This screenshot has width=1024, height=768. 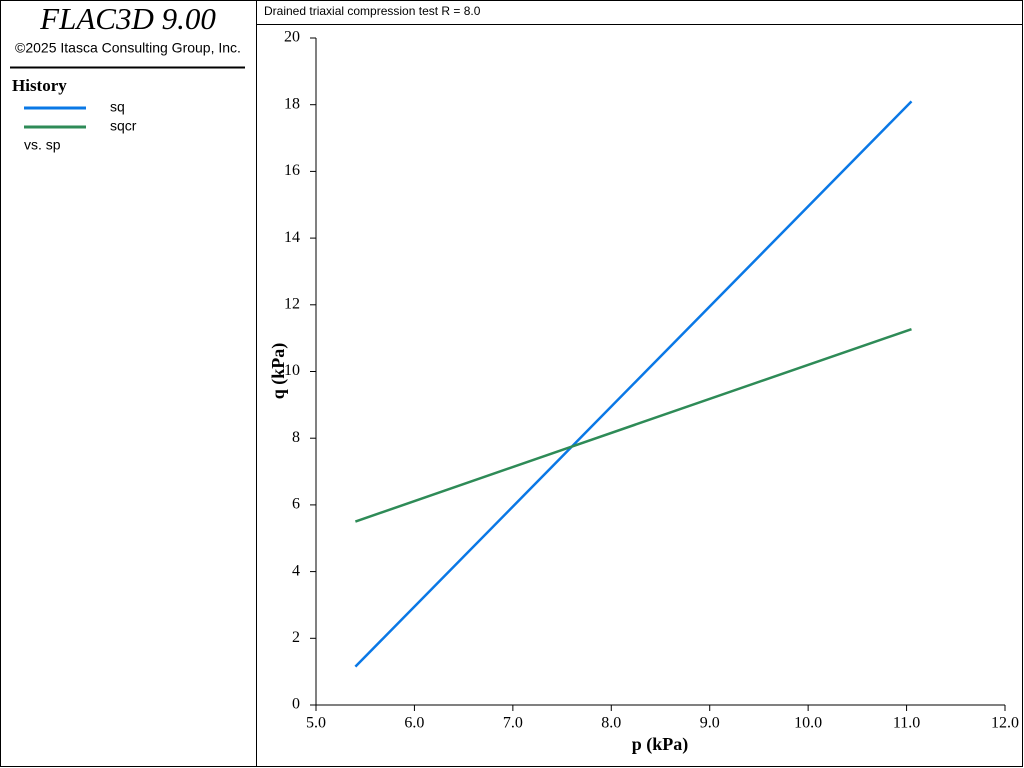 I want to click on y-tick-label: 16, so click(x=292, y=170).